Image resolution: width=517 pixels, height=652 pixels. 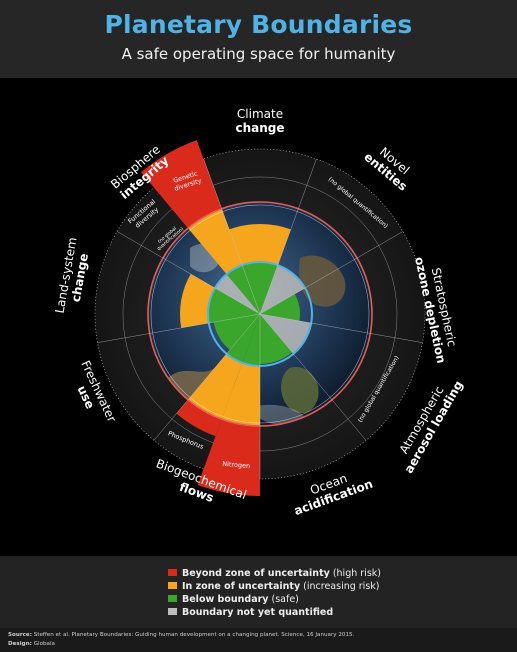 What do you see at coordinates (283, 289) in the screenshot?
I see `wedge-novel-unquantified` at bounding box center [283, 289].